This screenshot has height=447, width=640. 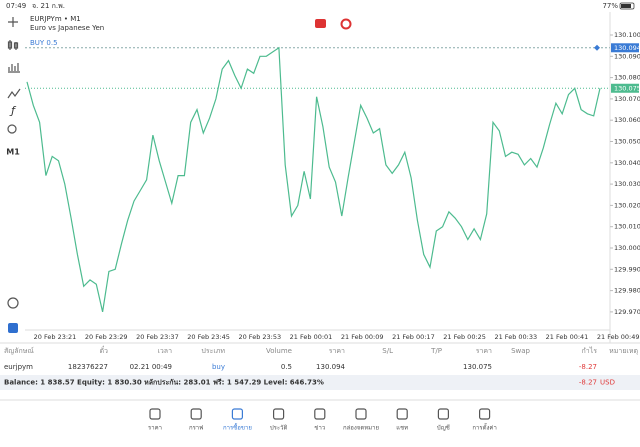 I want to click on y-tick-label: 129.990, so click(x=627, y=269).